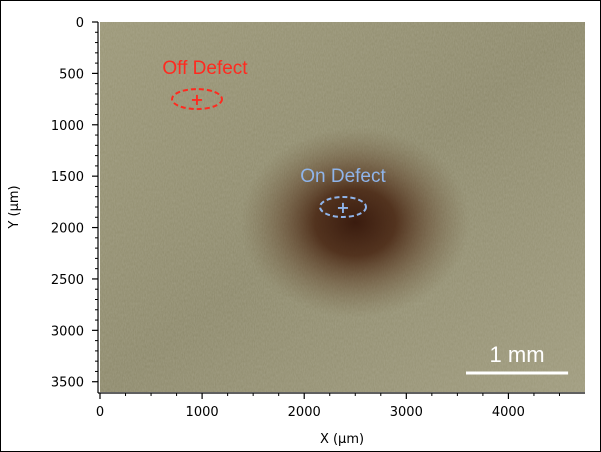  I want to click on y-tick-label: 2000, so click(67, 229).